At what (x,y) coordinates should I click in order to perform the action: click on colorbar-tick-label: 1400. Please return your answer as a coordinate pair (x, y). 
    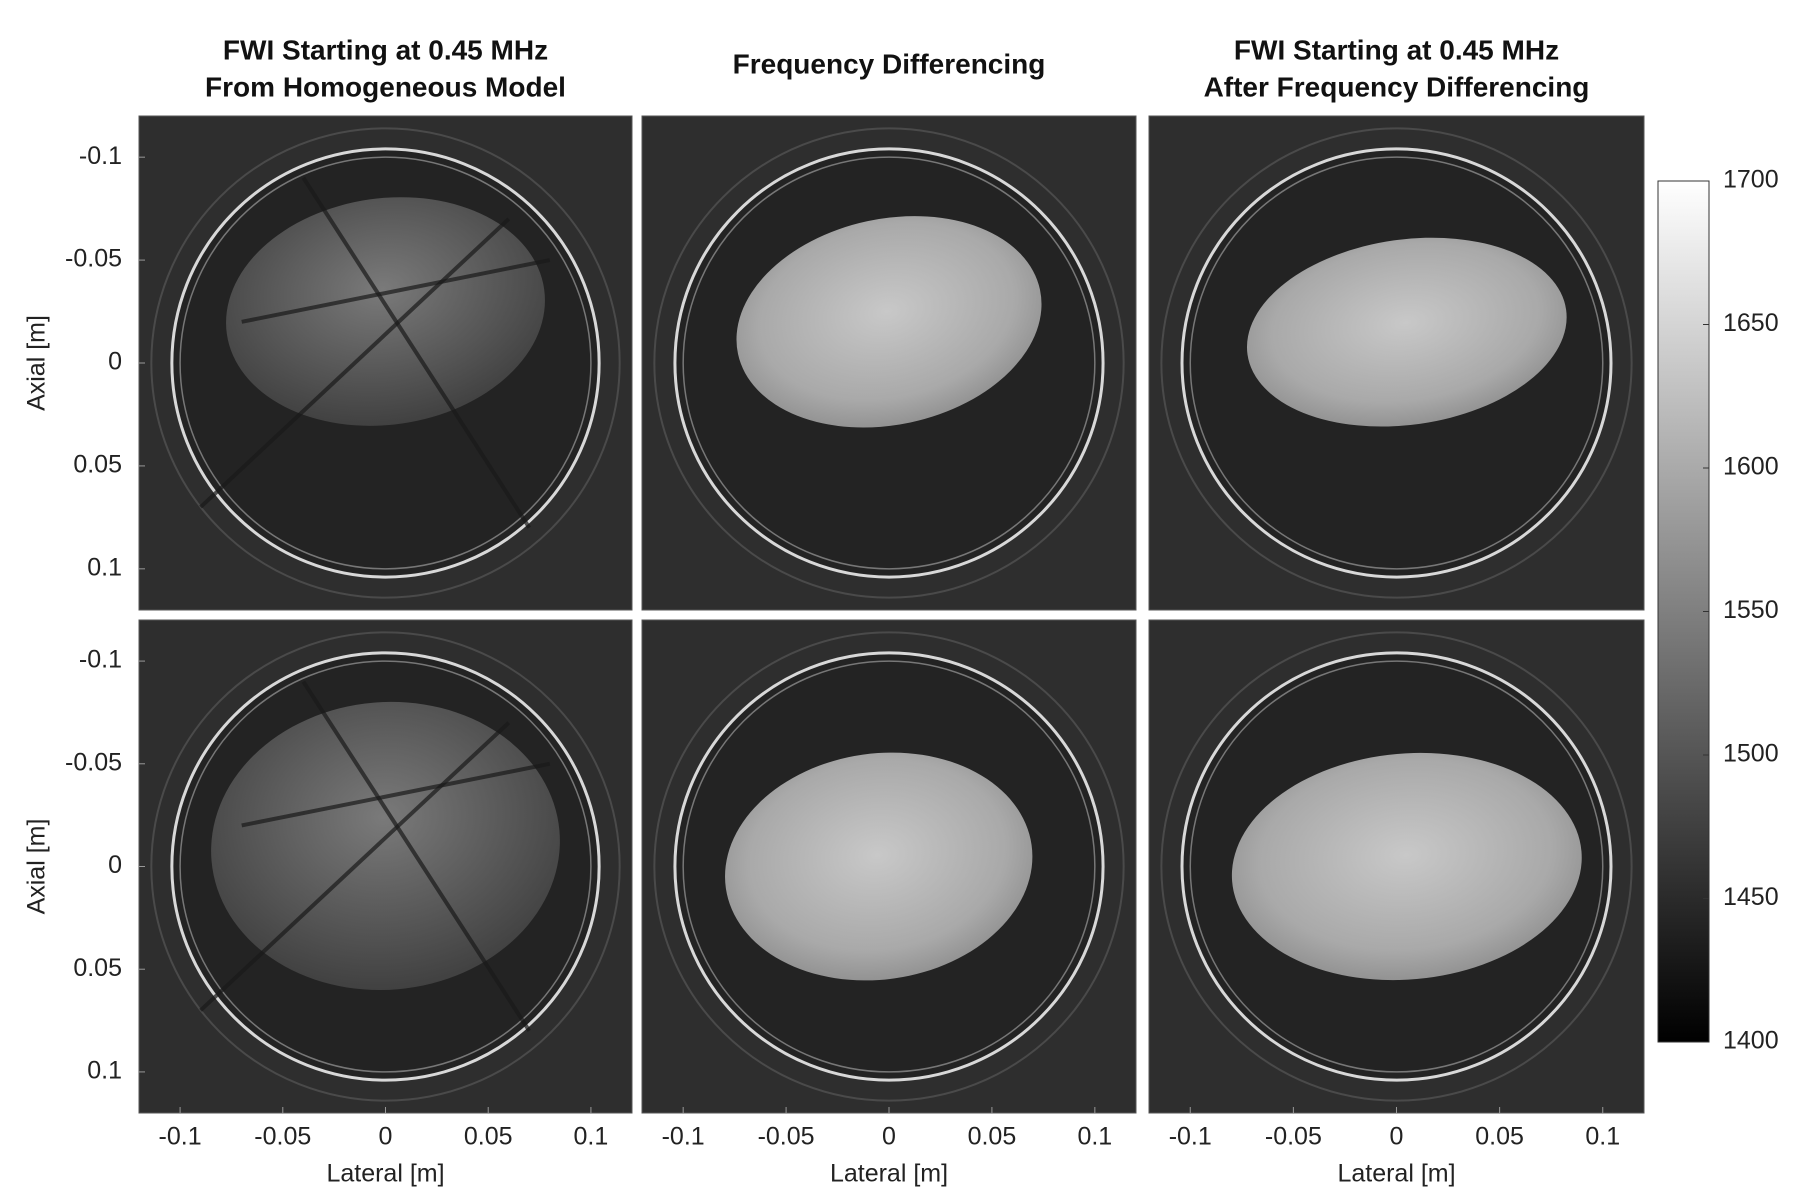
    Looking at the image, I should click on (1751, 1041).